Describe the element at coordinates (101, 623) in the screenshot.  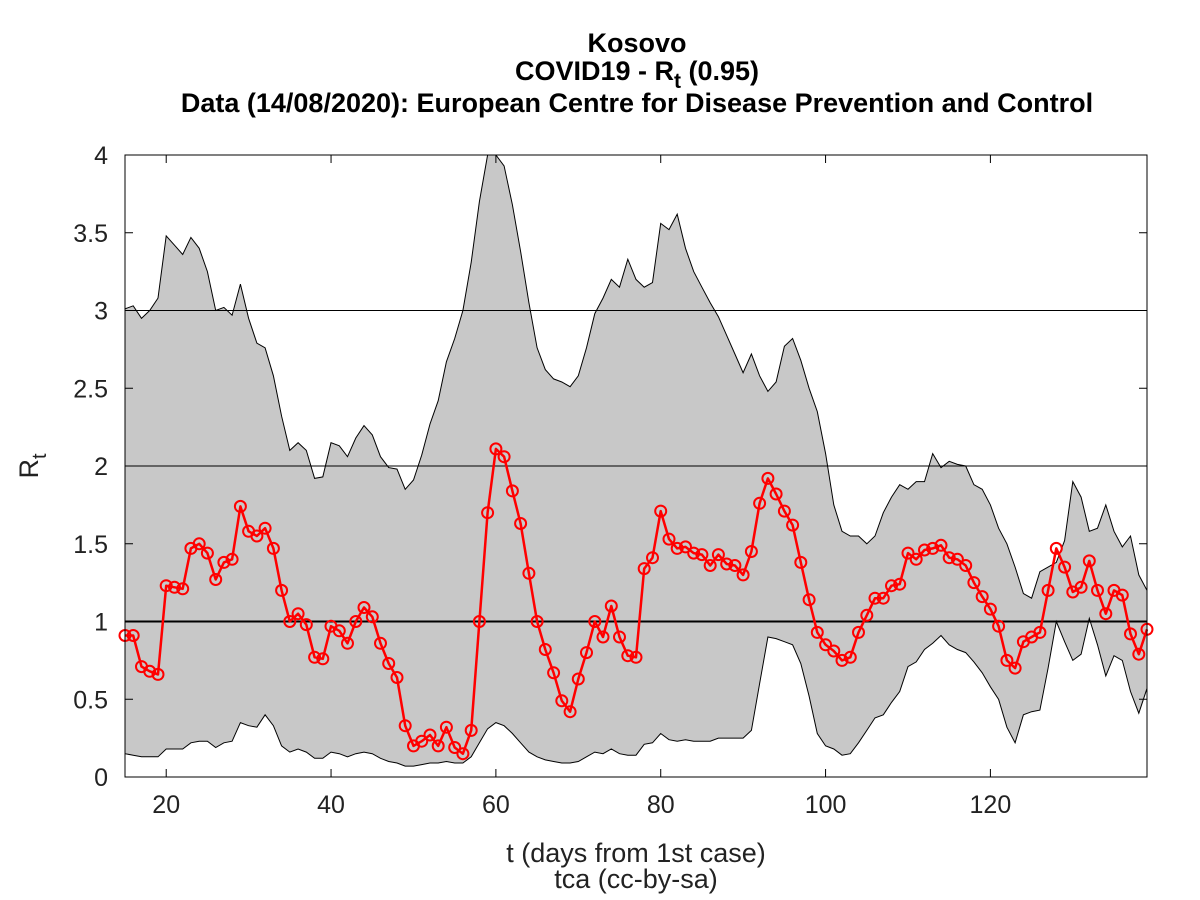
I see `y-tick-label: 1` at that location.